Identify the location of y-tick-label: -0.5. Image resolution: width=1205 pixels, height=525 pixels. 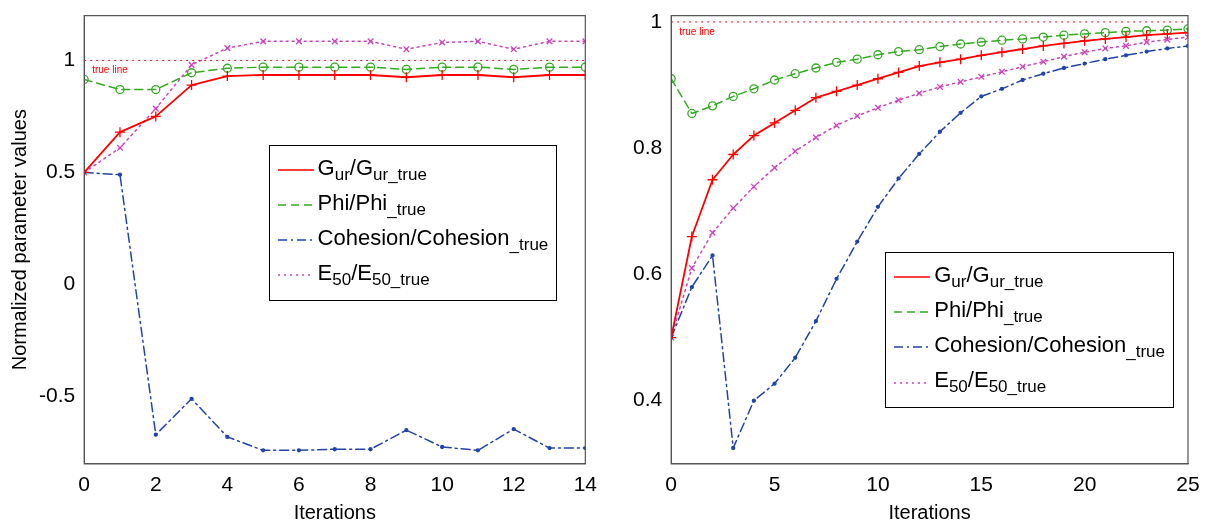
(57, 395).